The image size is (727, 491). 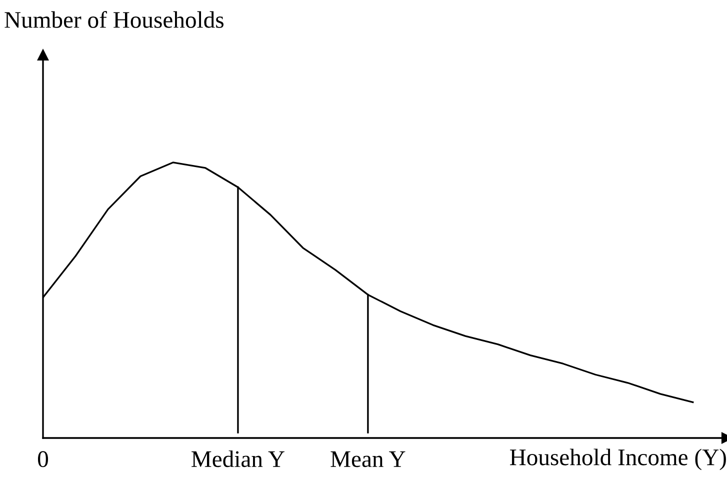 What do you see at coordinates (238, 459) in the screenshot?
I see `x-tick-label: Median Y` at bounding box center [238, 459].